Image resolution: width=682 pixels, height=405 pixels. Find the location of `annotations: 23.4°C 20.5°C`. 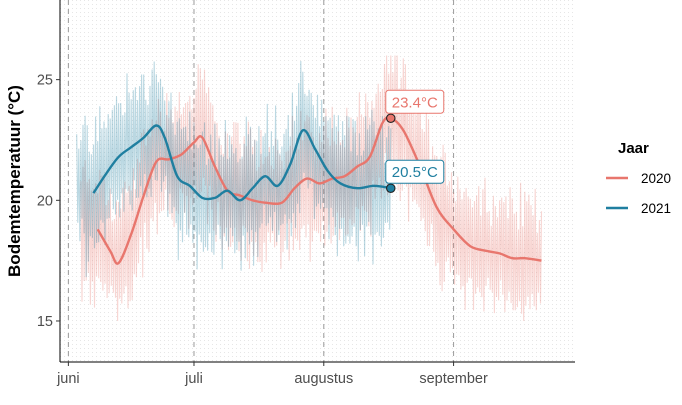

annotations: 23.4°C 20.5°C is located at coordinates (415, 141).